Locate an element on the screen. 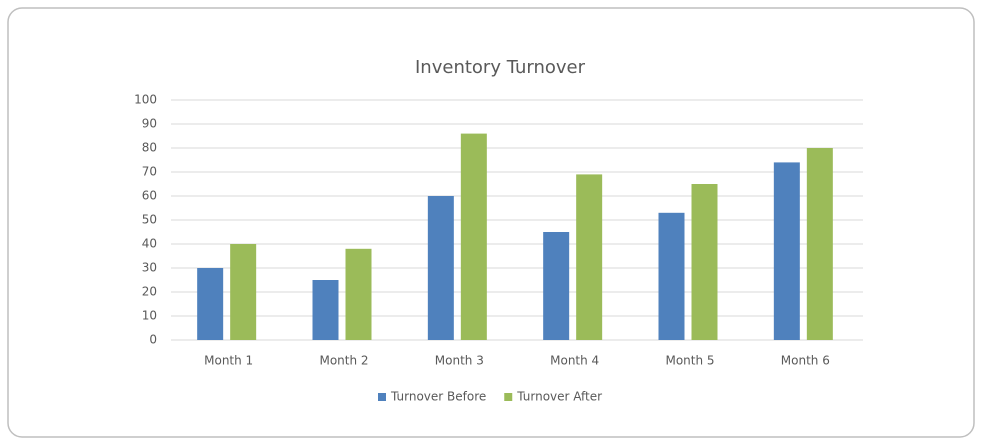  x-tick-label: Month 3 is located at coordinates (459, 361).